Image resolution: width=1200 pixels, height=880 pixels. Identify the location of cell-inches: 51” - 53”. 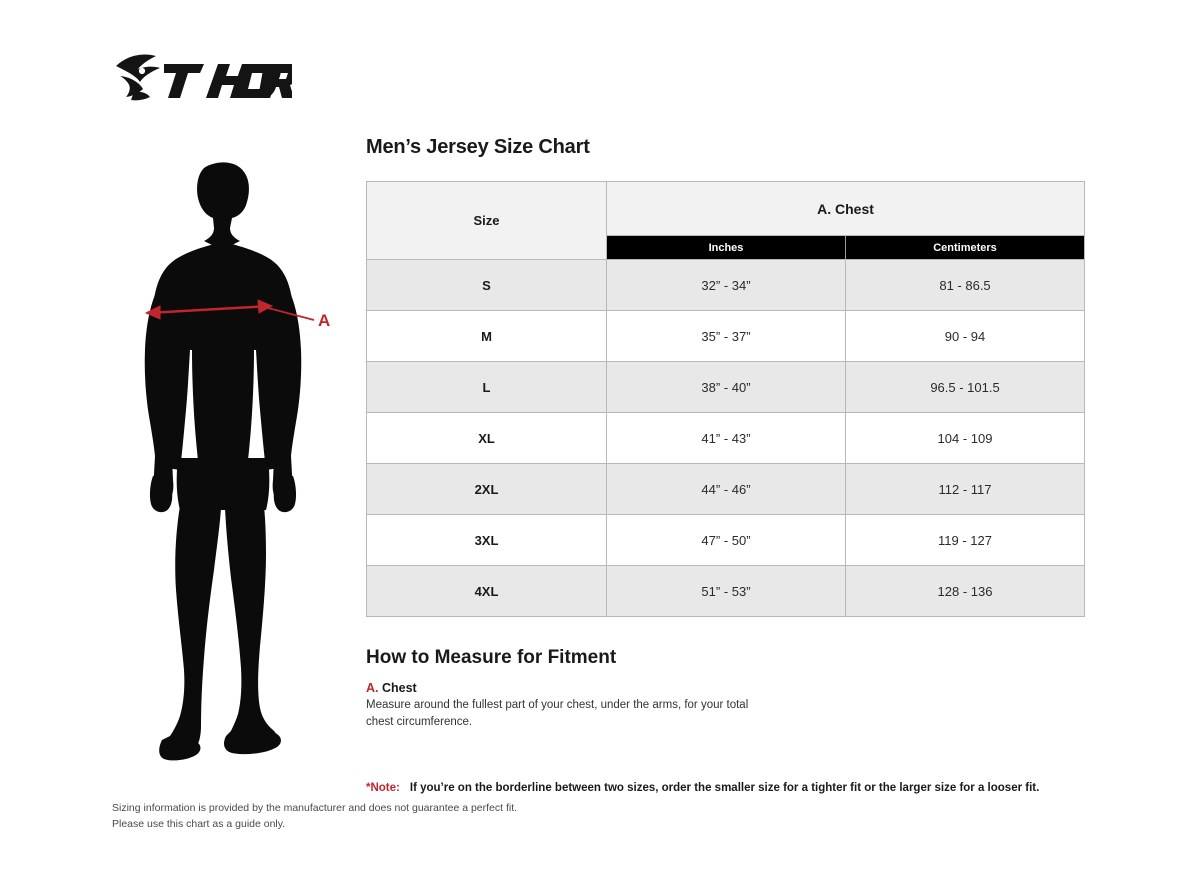
(726, 591).